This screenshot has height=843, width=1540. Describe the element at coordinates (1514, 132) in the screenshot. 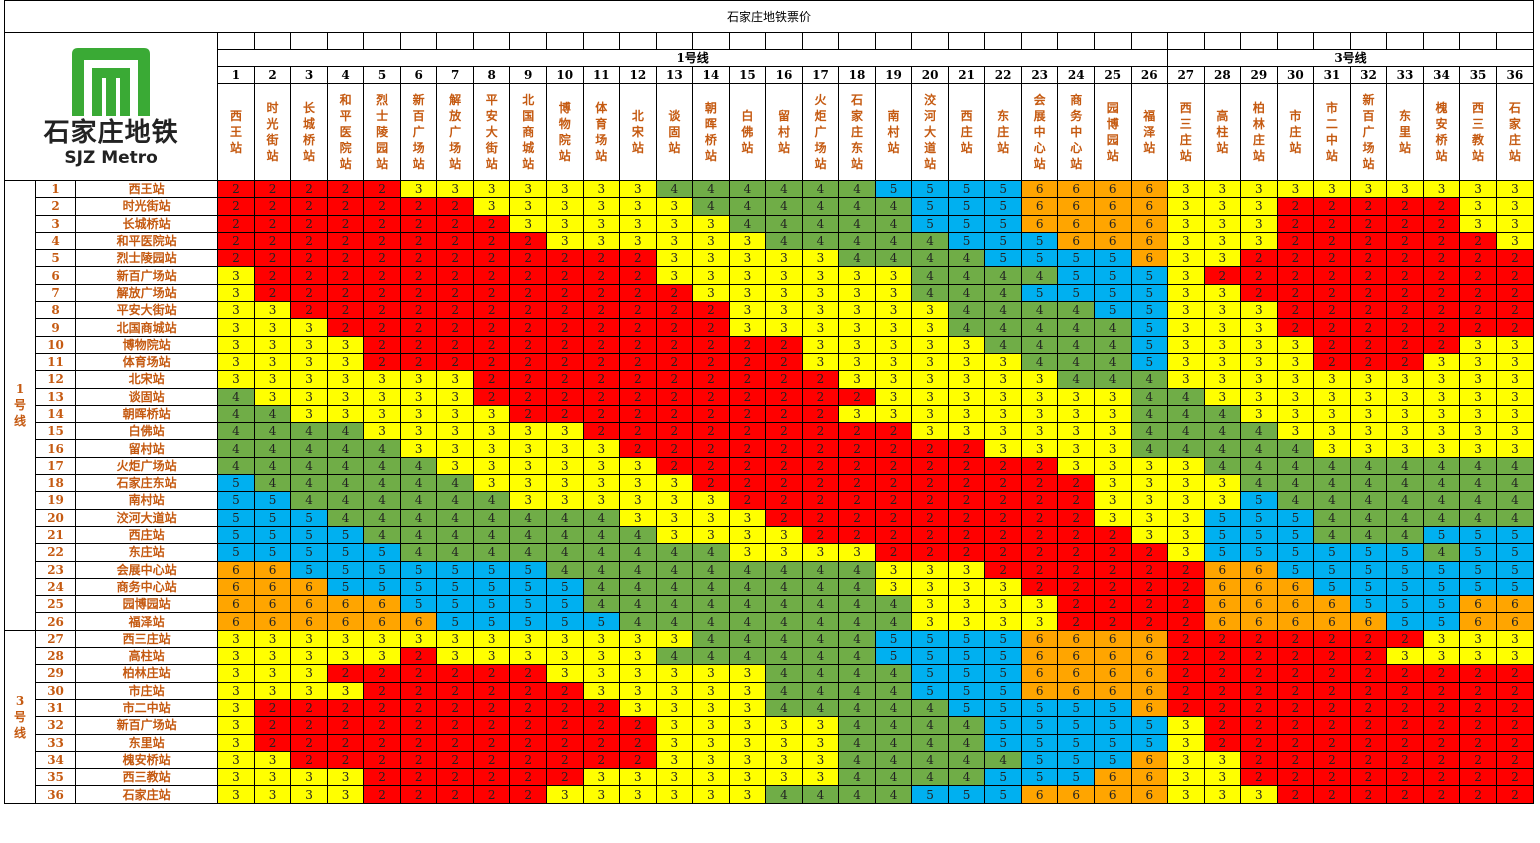

I see `col-station-label: 石家庄站` at that location.